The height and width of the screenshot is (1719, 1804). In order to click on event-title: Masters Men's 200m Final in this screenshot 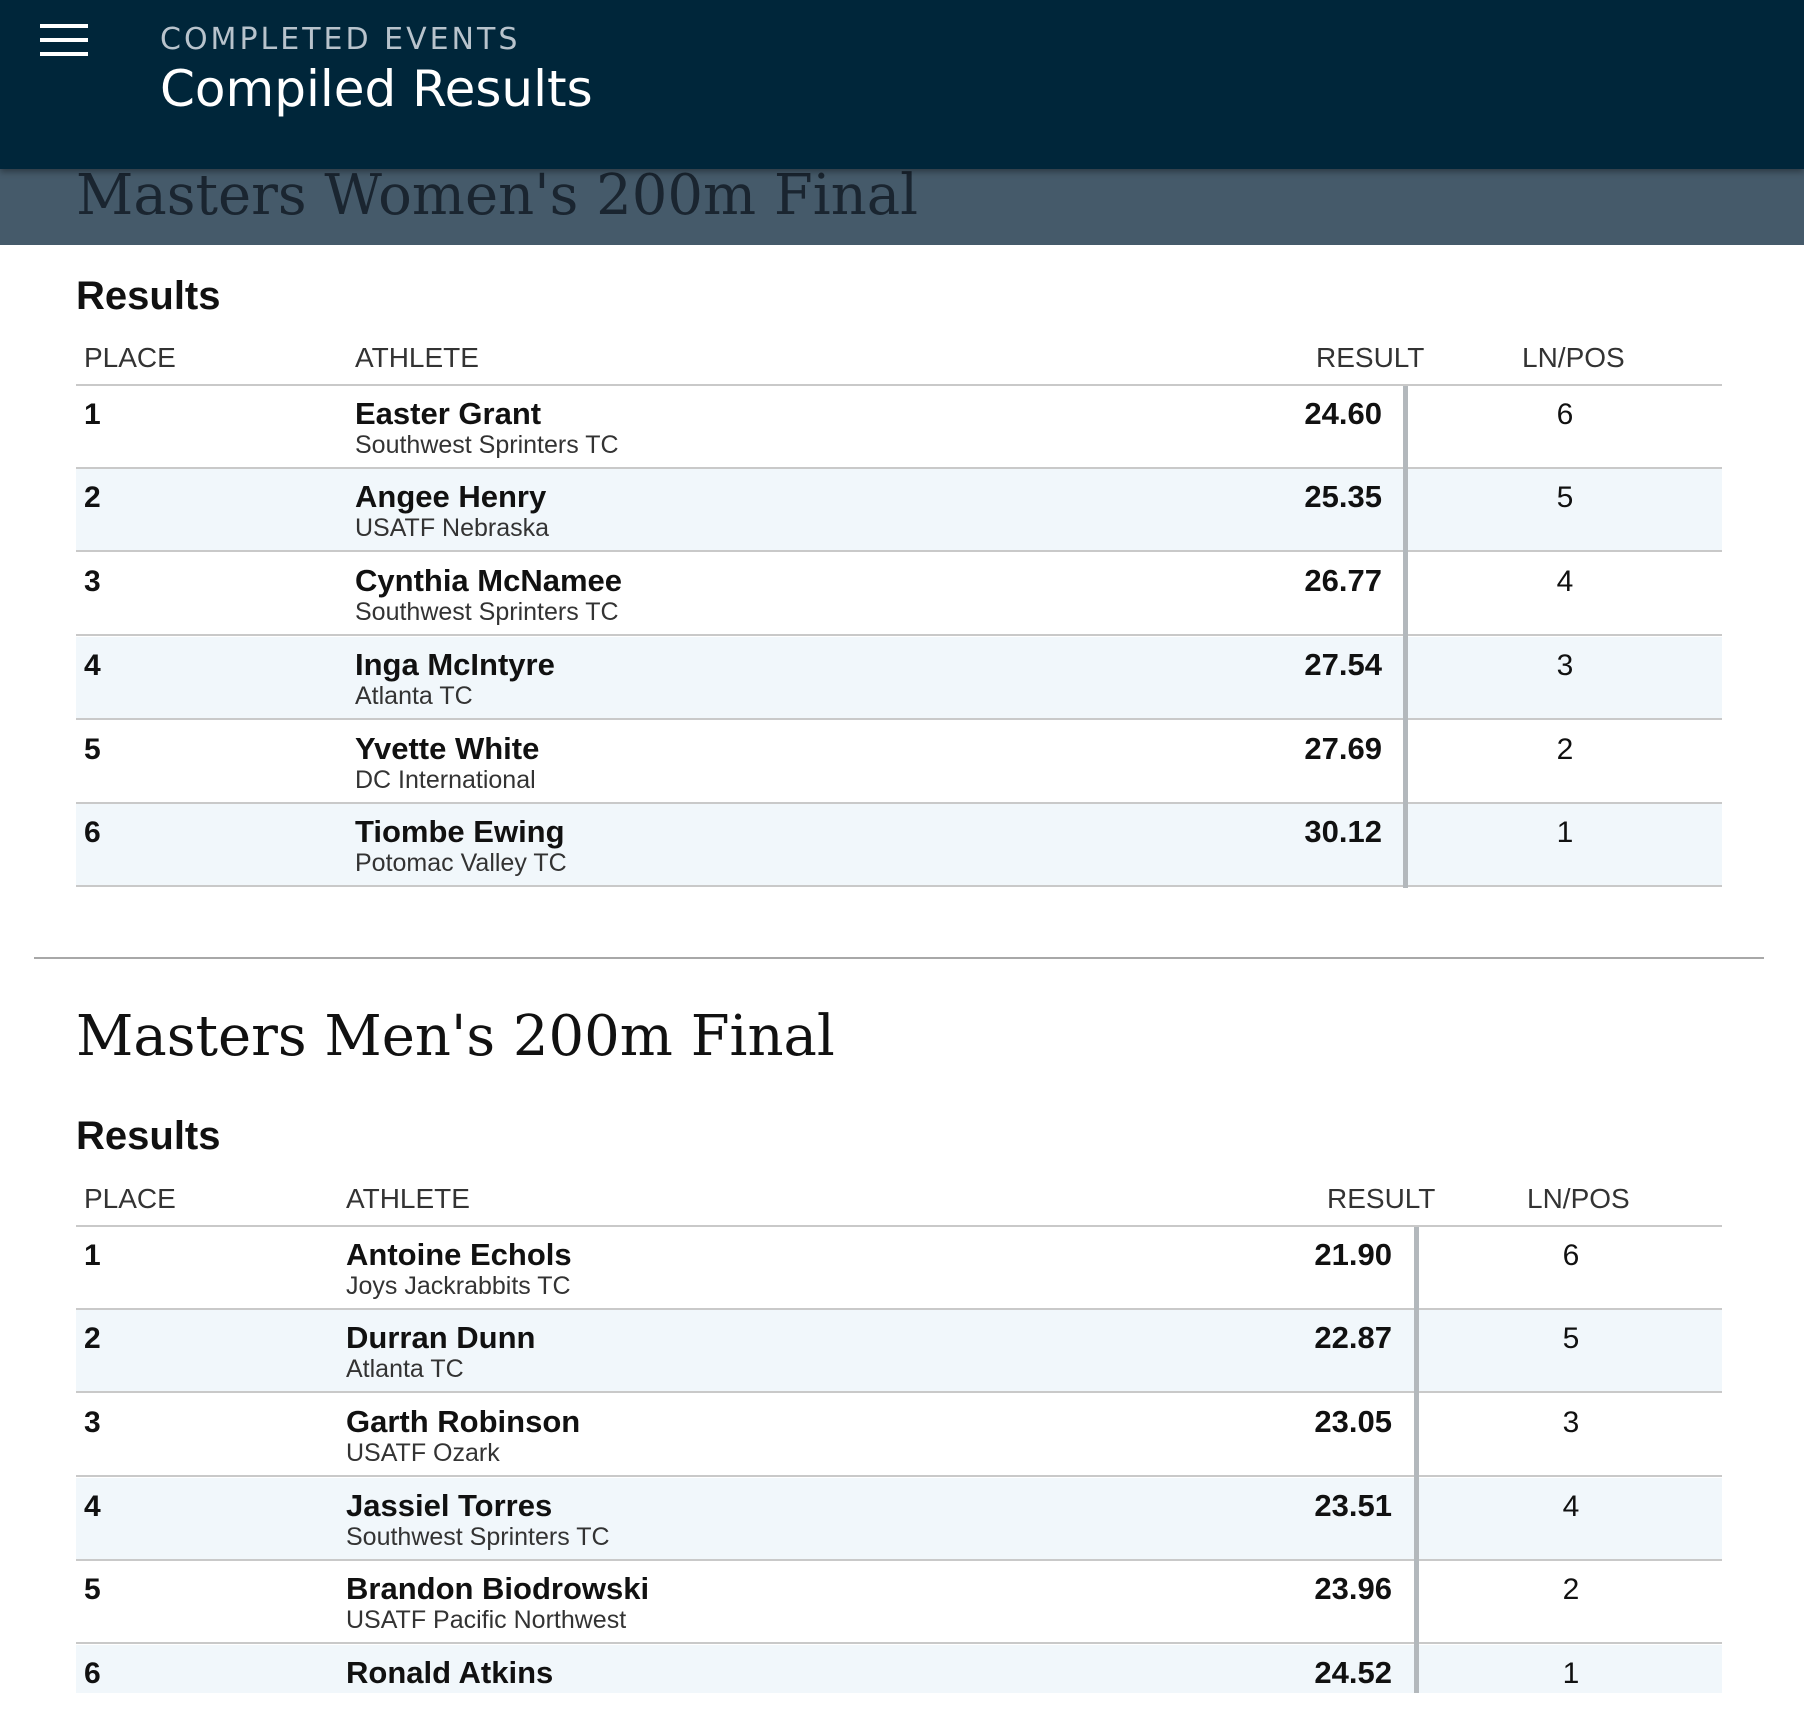, I will do `click(455, 1036)`.